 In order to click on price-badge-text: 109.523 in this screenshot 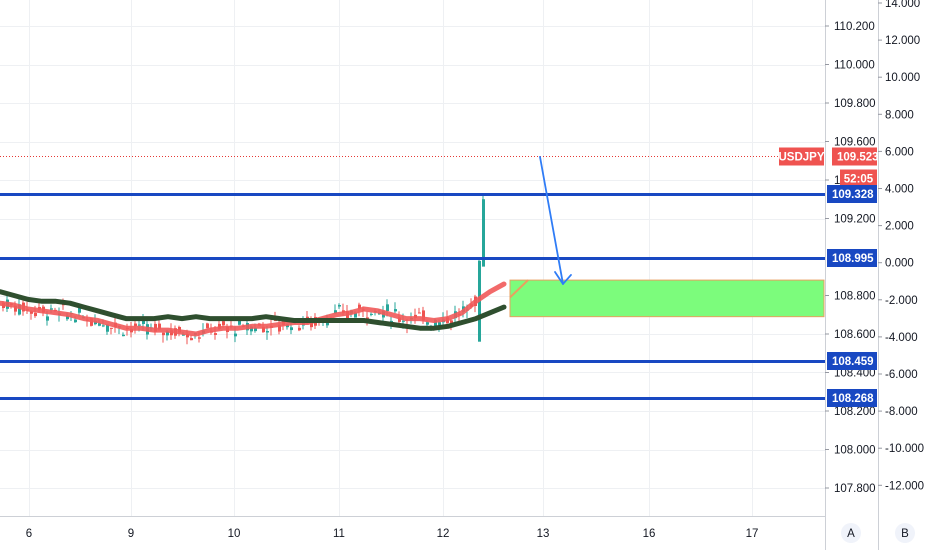, I will do `click(858, 158)`.